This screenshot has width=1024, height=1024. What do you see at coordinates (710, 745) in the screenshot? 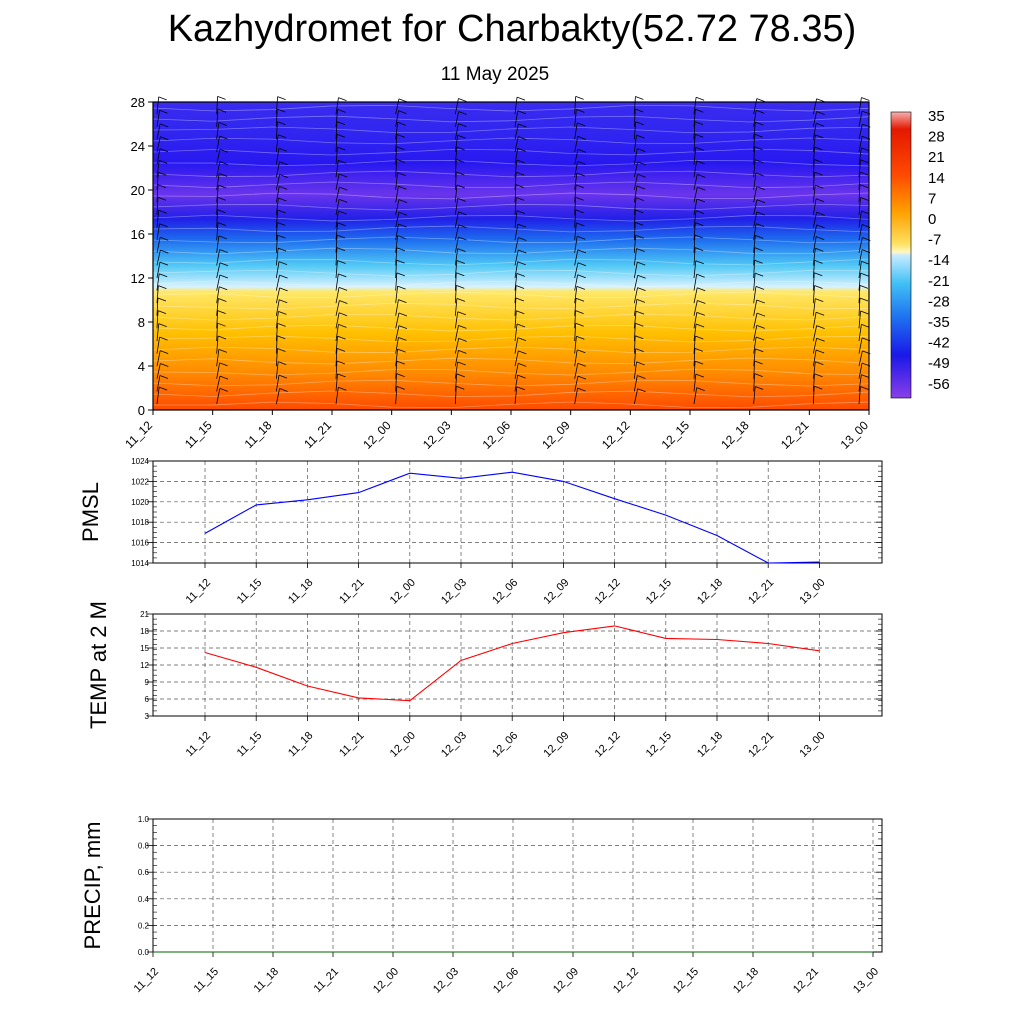
I see `x-tick-label: 12_18` at bounding box center [710, 745].